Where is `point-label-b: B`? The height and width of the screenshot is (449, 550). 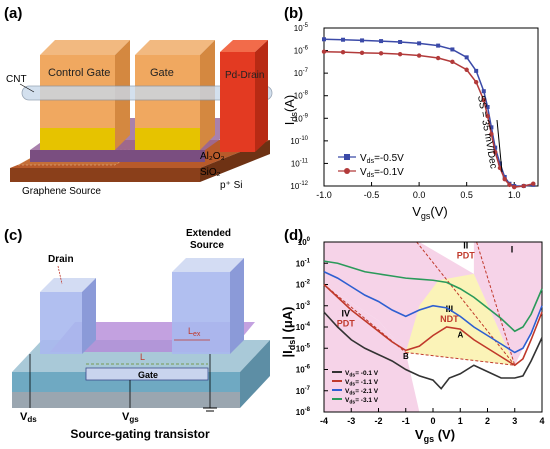
point-label-b: B is located at coordinates (406, 356).